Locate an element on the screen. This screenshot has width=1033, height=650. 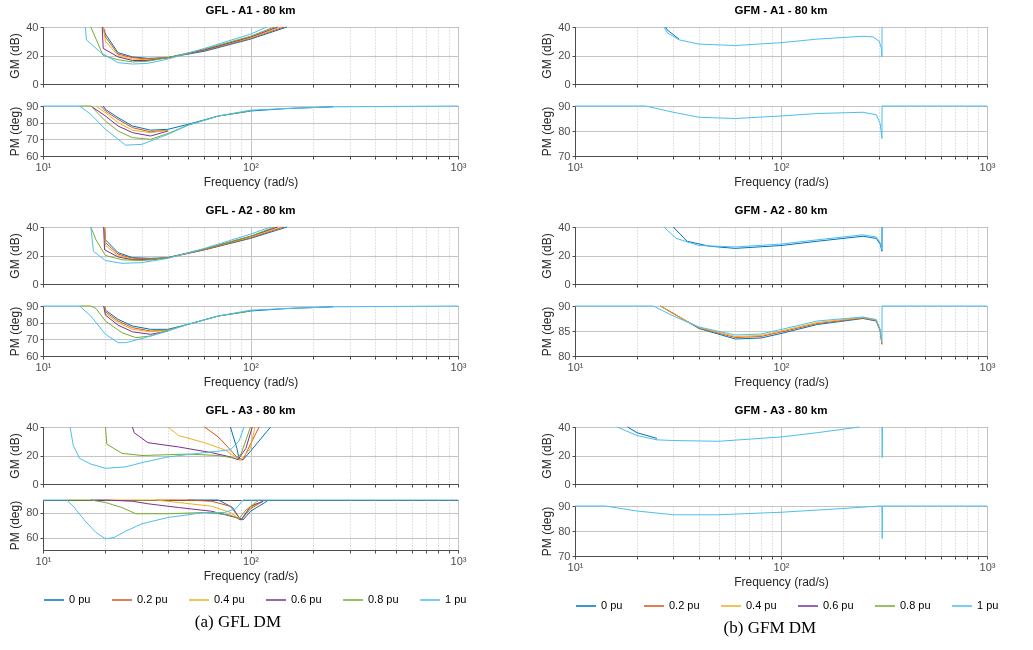
chart-title: GFL - A1 - 80 km is located at coordinates (250, 9).